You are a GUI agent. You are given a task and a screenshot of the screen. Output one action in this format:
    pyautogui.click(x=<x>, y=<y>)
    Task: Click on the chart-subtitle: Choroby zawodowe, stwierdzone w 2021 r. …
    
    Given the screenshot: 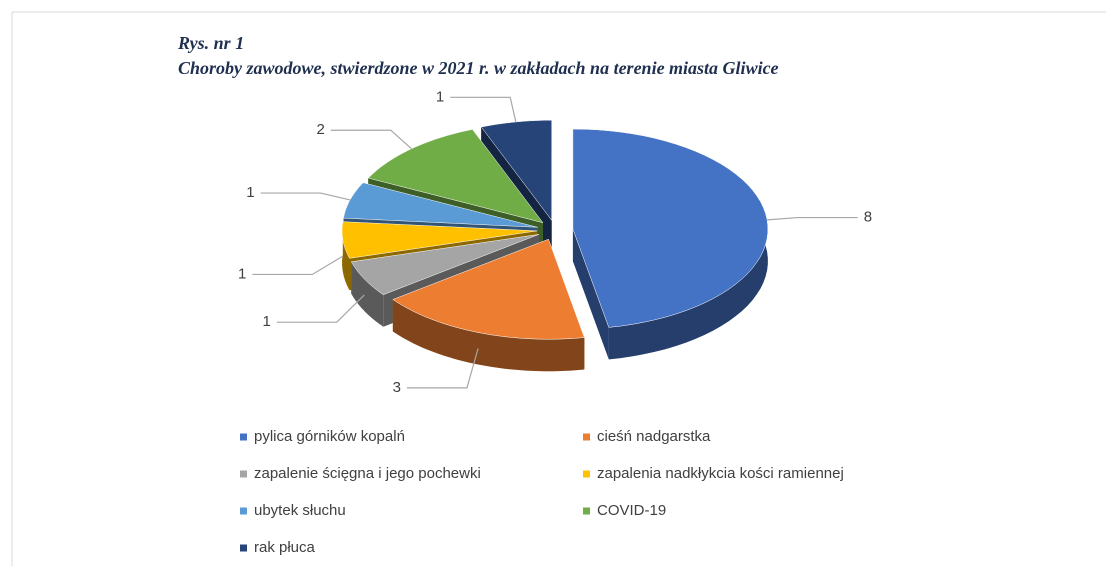 What is the action you would take?
    pyautogui.click(x=478, y=68)
    